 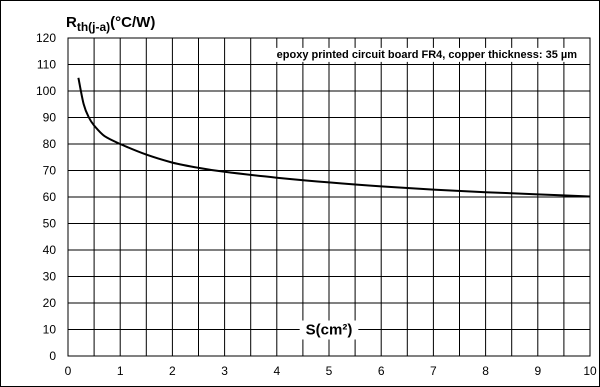 I want to click on x-tick-label: 10, so click(x=590, y=371).